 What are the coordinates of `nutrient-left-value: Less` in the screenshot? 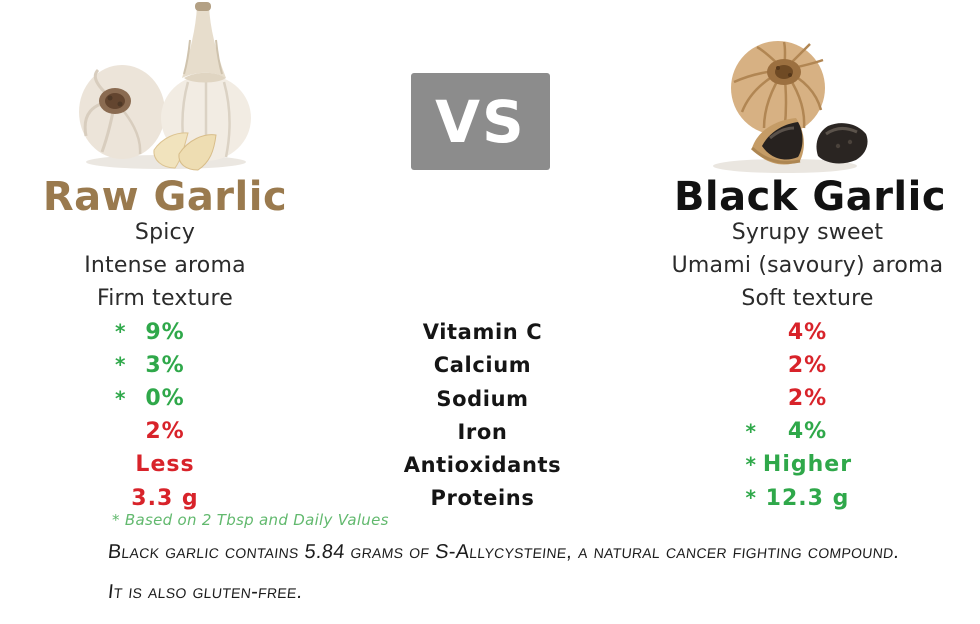 It's located at (165, 465).